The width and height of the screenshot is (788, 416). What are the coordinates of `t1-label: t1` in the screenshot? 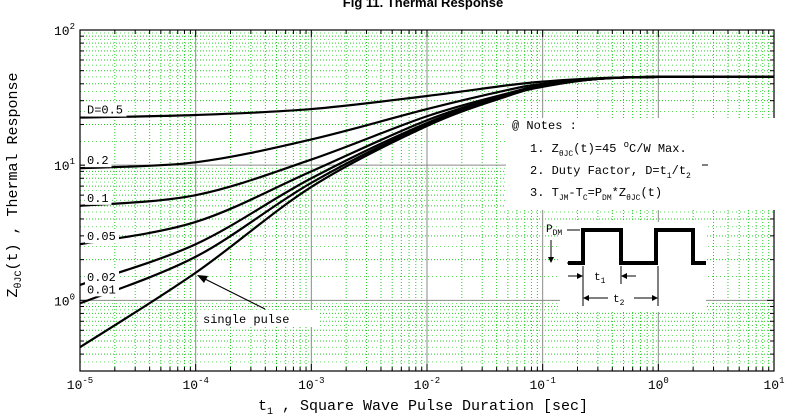 It's located at (600, 279).